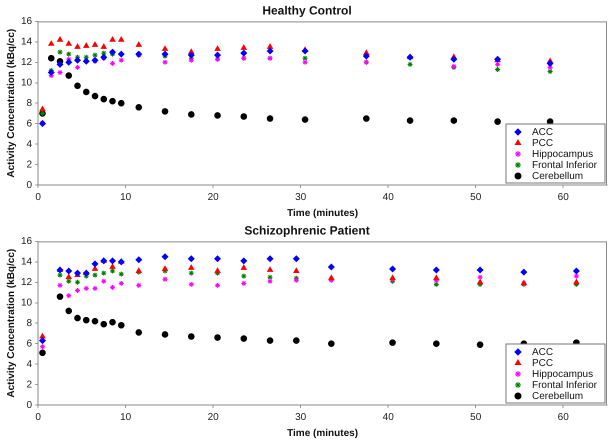 The image size is (612, 441). I want to click on chart-title: Healthy Control, so click(307, 11).